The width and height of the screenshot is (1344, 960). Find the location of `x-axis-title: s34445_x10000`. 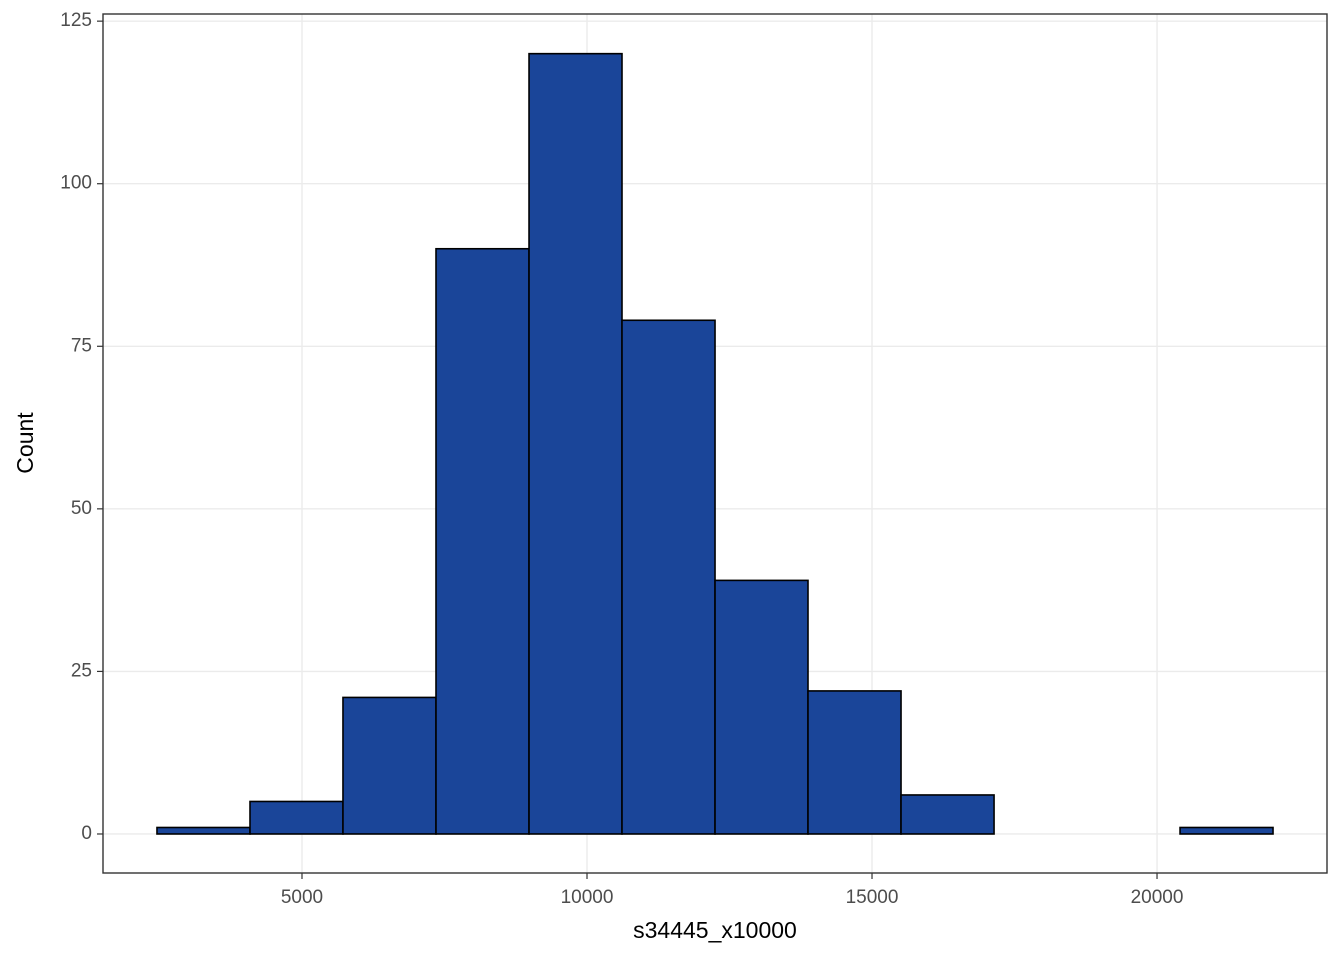

x-axis-title: s34445_x10000 is located at coordinates (715, 930).